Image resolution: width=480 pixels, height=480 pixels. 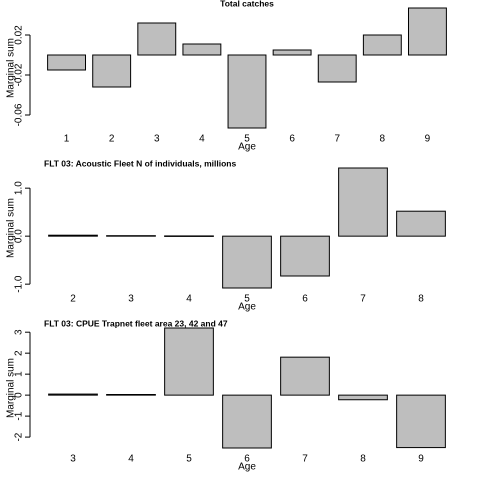 I want to click on y-tick-label: 1, so click(x=19, y=374).